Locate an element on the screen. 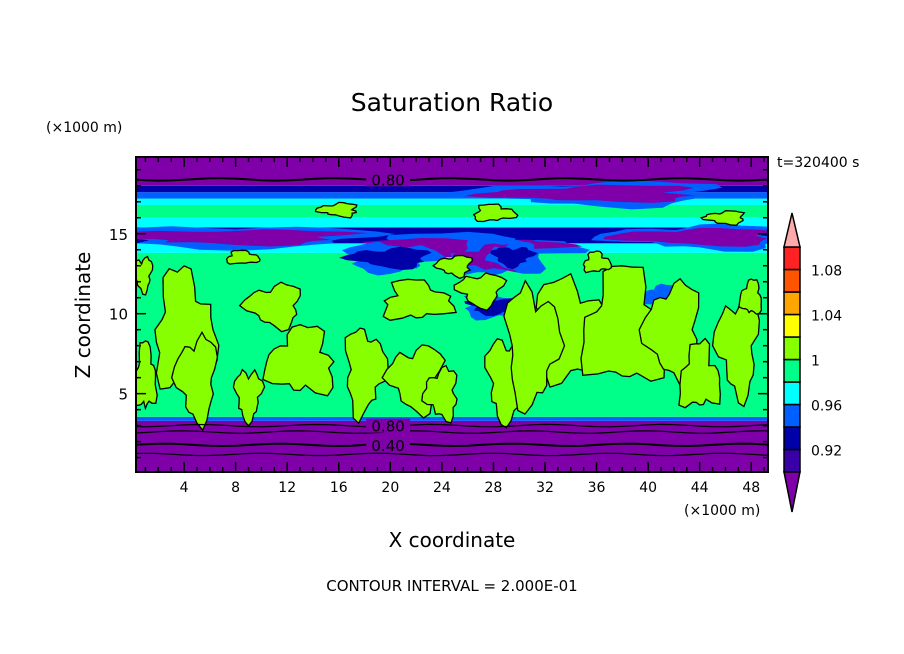 The image size is (904, 654). colorbar-lower-arrow is located at coordinates (792, 492).